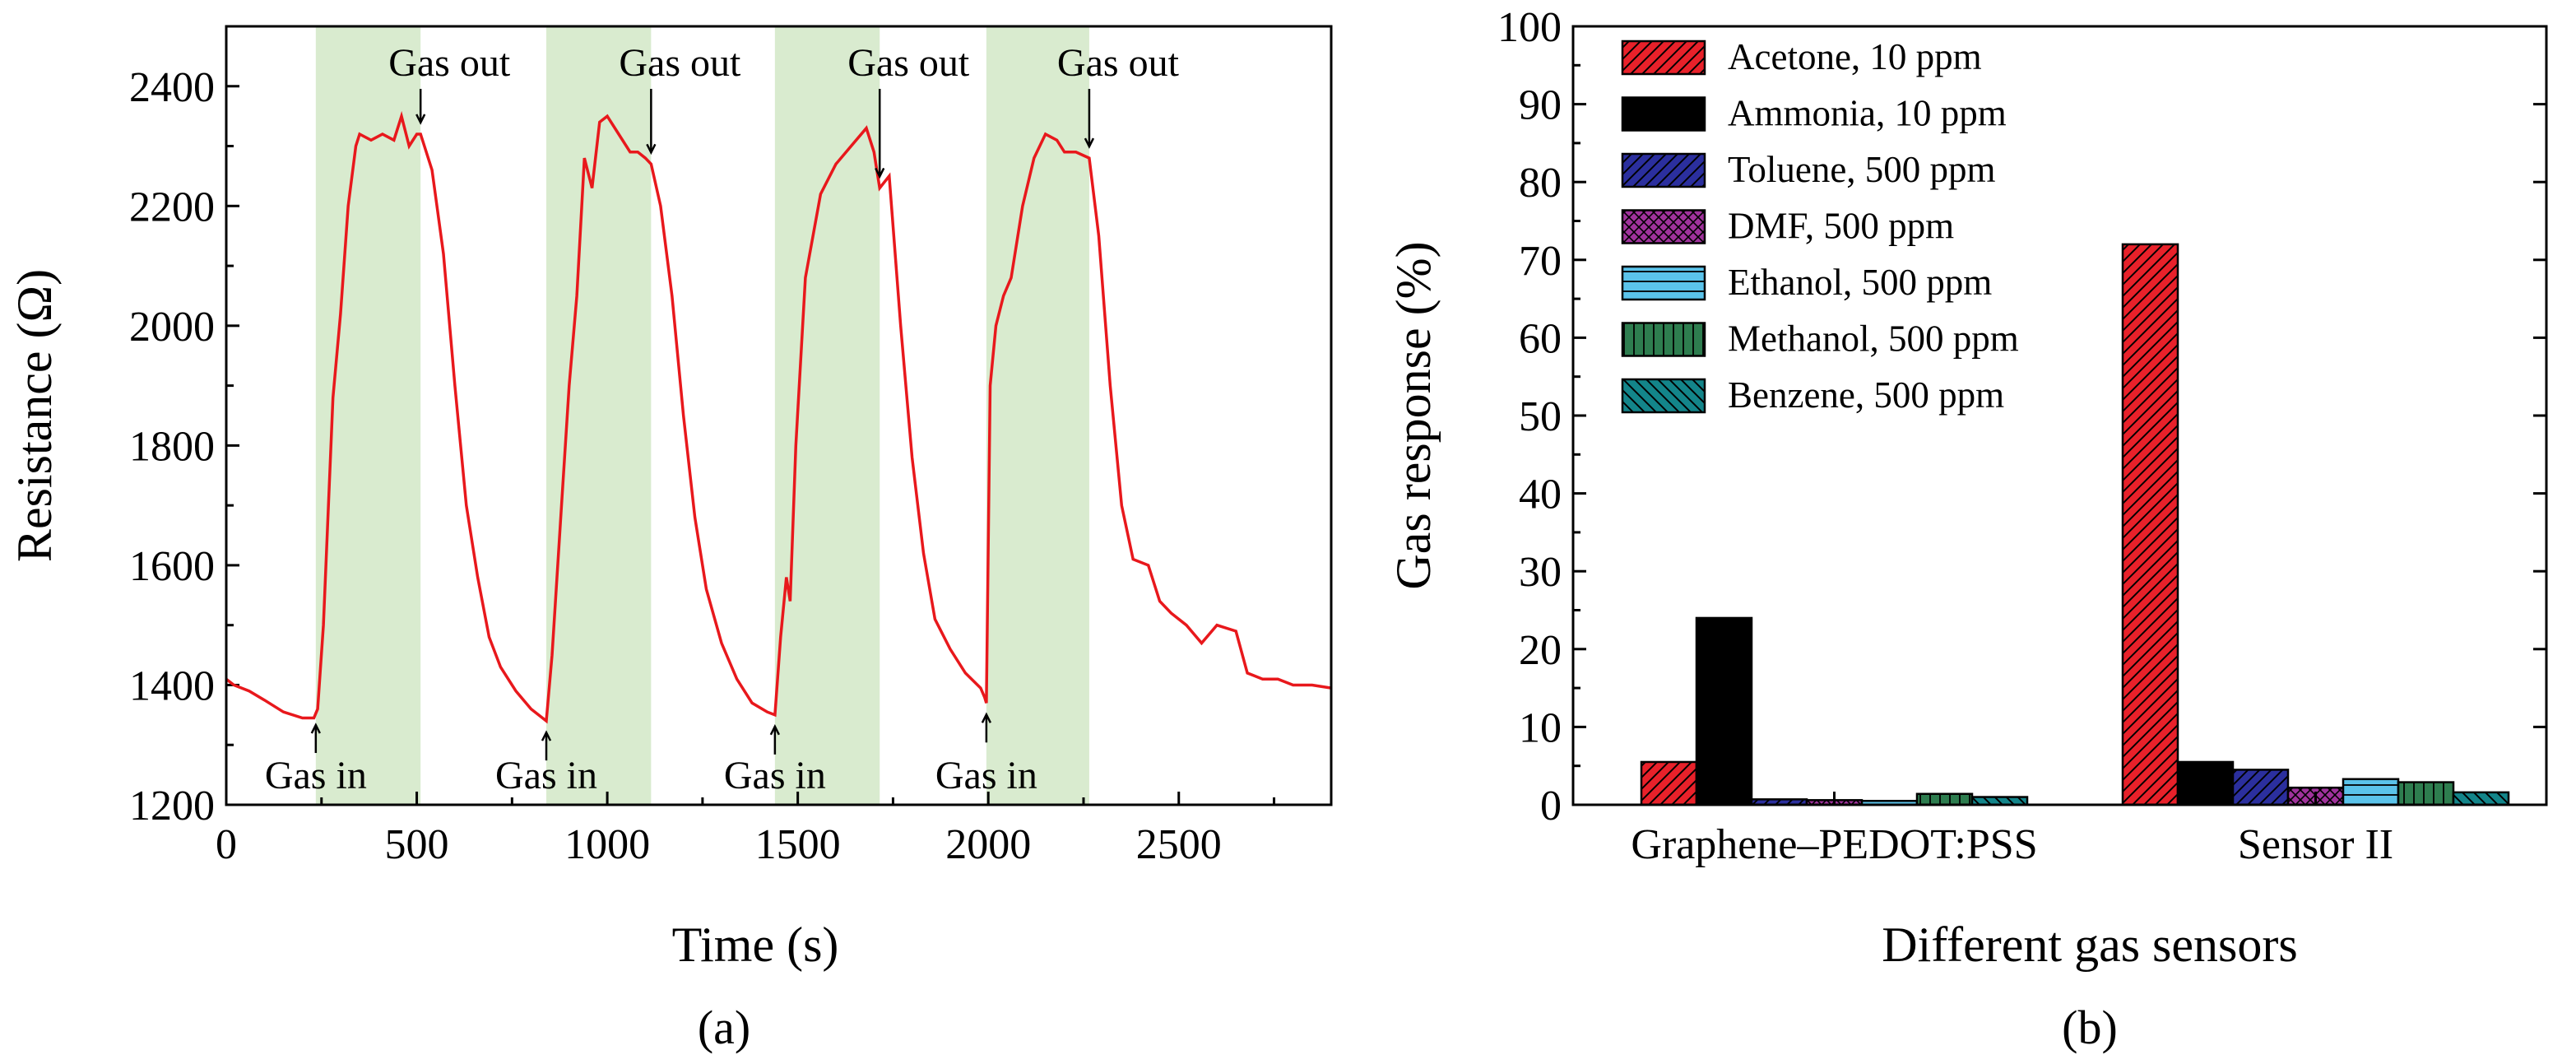 This screenshot has height=1064, width=2576. Describe the element at coordinates (316, 775) in the screenshot. I see `gas-in-label-1: Gas in` at that location.